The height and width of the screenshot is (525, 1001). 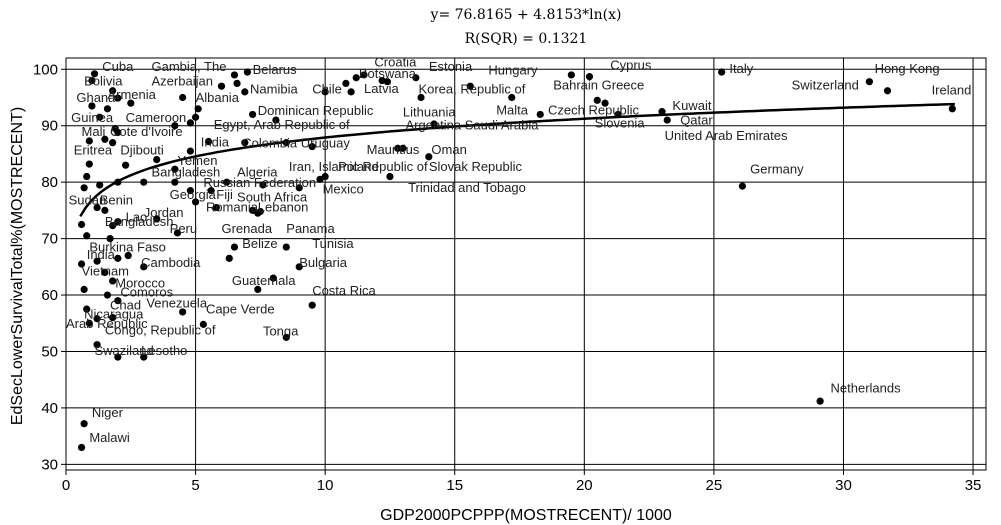 What do you see at coordinates (512, 109) in the screenshot?
I see `point-label: Malta` at bounding box center [512, 109].